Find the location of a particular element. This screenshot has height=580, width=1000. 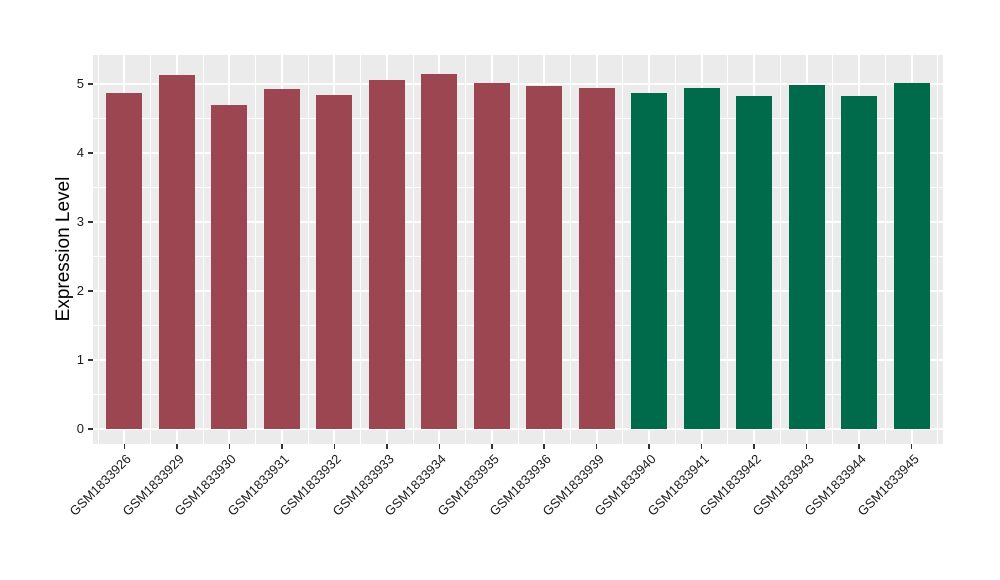

bar-GSM1833942 is located at coordinates (754, 262).